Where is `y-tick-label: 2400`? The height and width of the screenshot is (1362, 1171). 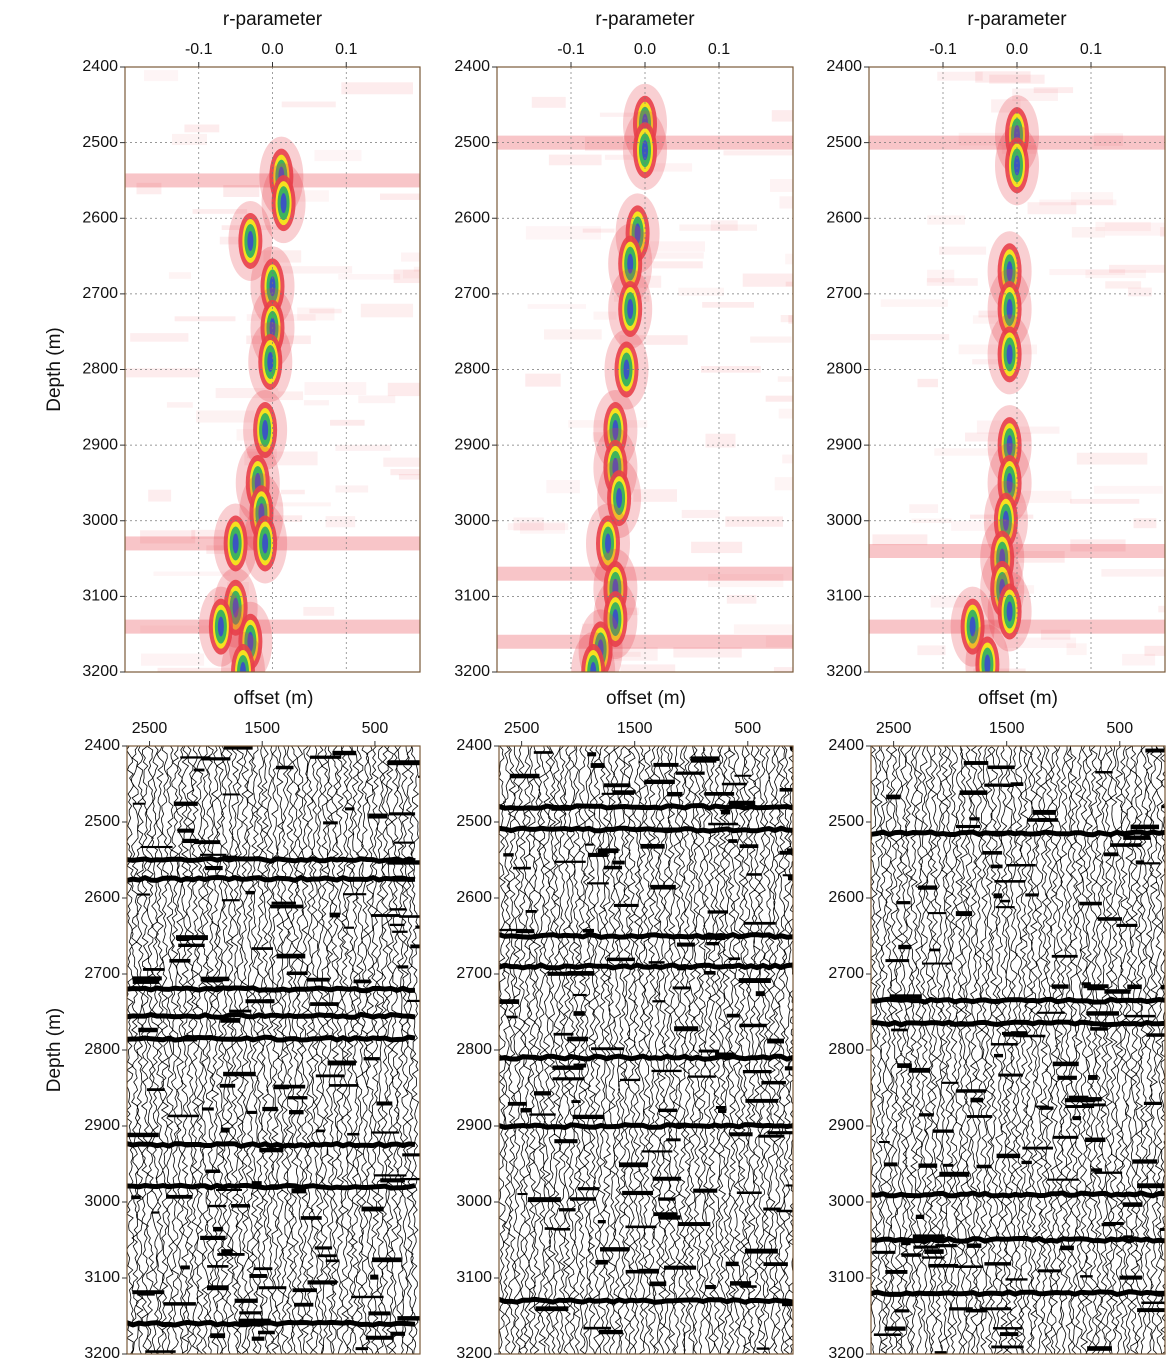
y-tick-label: 2400 is located at coordinates (846, 745).